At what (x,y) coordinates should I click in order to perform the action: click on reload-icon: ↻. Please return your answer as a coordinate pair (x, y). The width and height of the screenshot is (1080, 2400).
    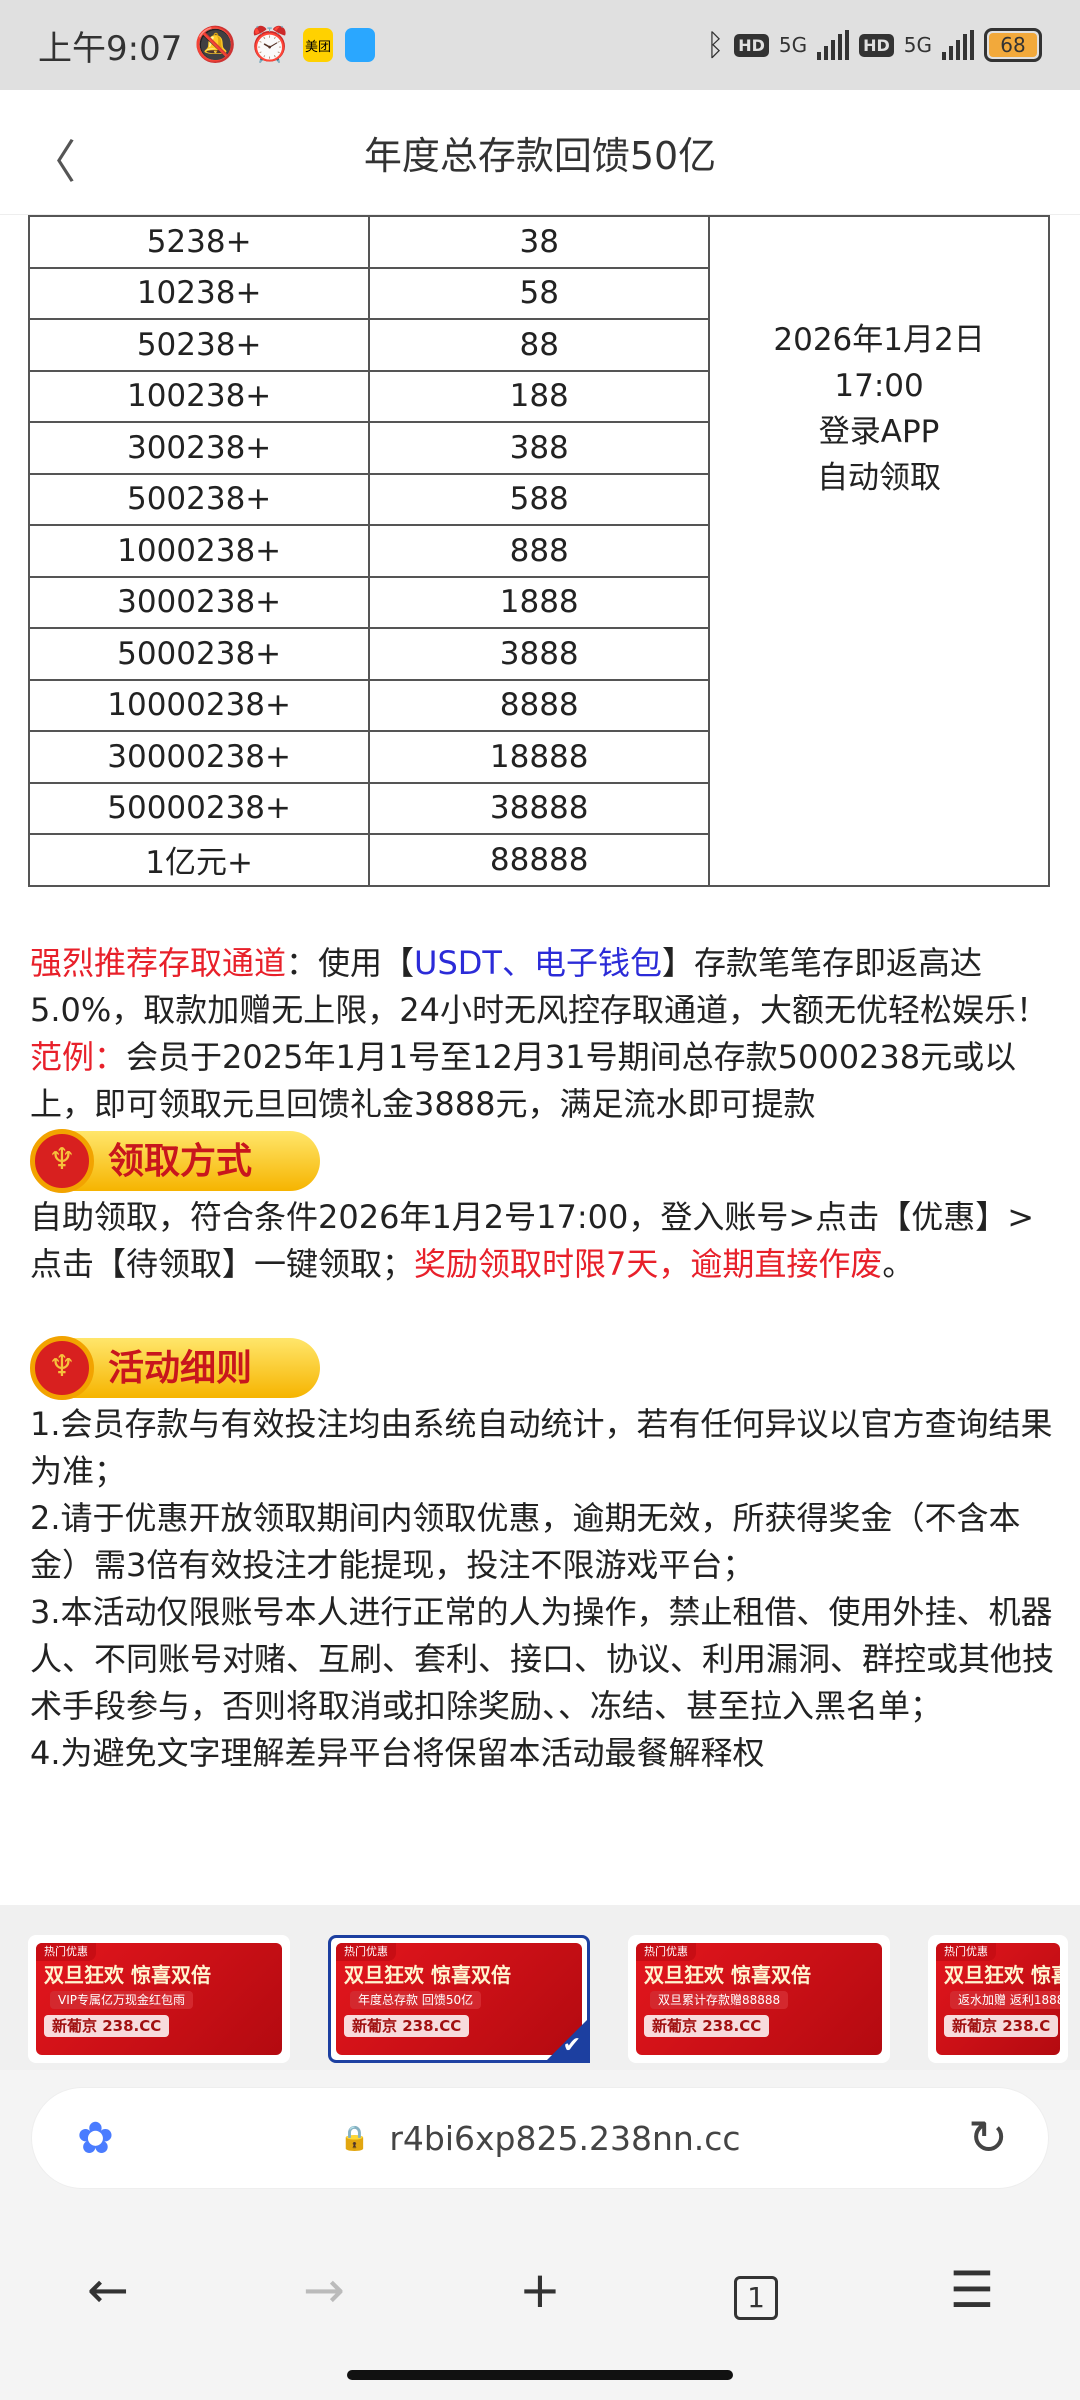
    Looking at the image, I should click on (987, 2138).